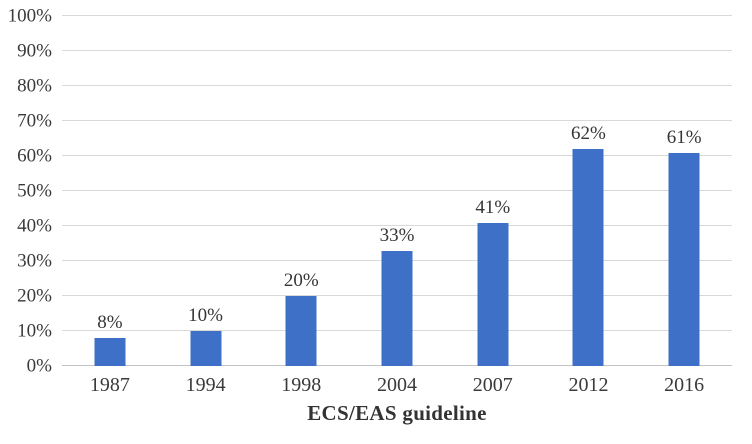  I want to click on x-tick-label-2004: 2004, so click(397, 385).